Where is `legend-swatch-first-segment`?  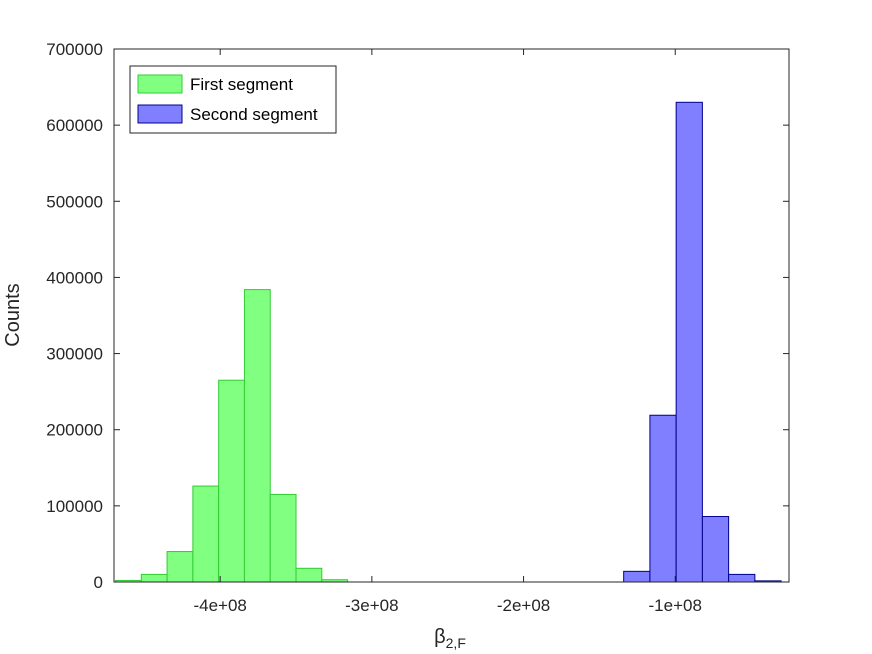
legend-swatch-first-segment is located at coordinates (160, 84).